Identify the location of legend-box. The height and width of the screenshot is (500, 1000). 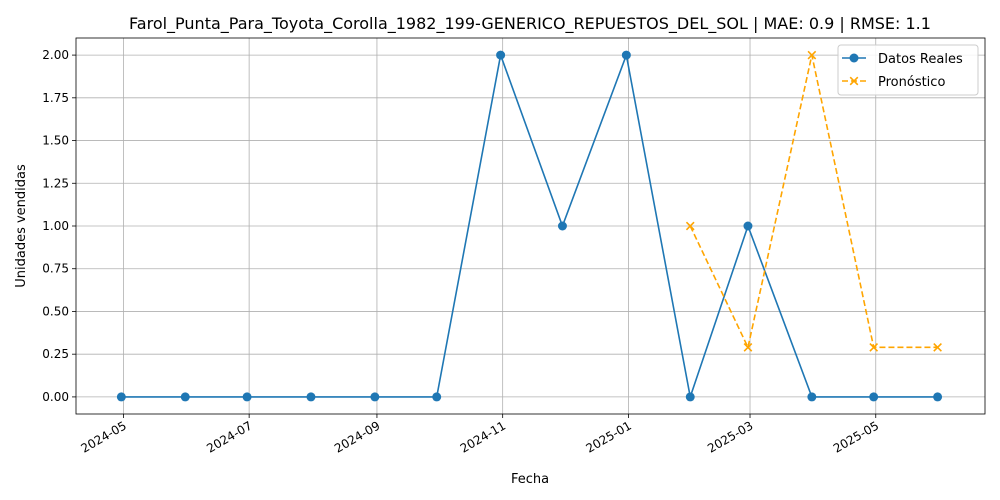
(908, 70).